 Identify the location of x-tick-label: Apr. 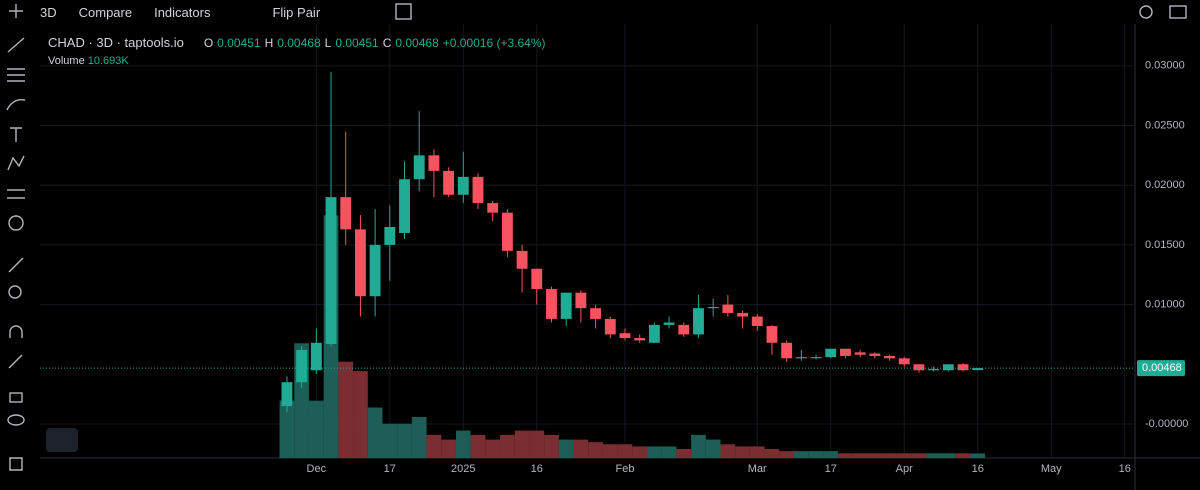
(904, 469).